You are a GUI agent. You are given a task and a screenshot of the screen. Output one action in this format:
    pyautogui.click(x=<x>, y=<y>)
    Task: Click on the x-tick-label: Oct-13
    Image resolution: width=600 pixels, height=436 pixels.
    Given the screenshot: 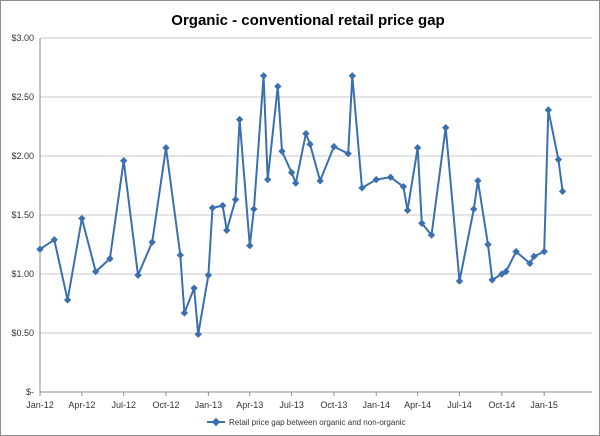 What is the action you would take?
    pyautogui.click(x=333, y=405)
    